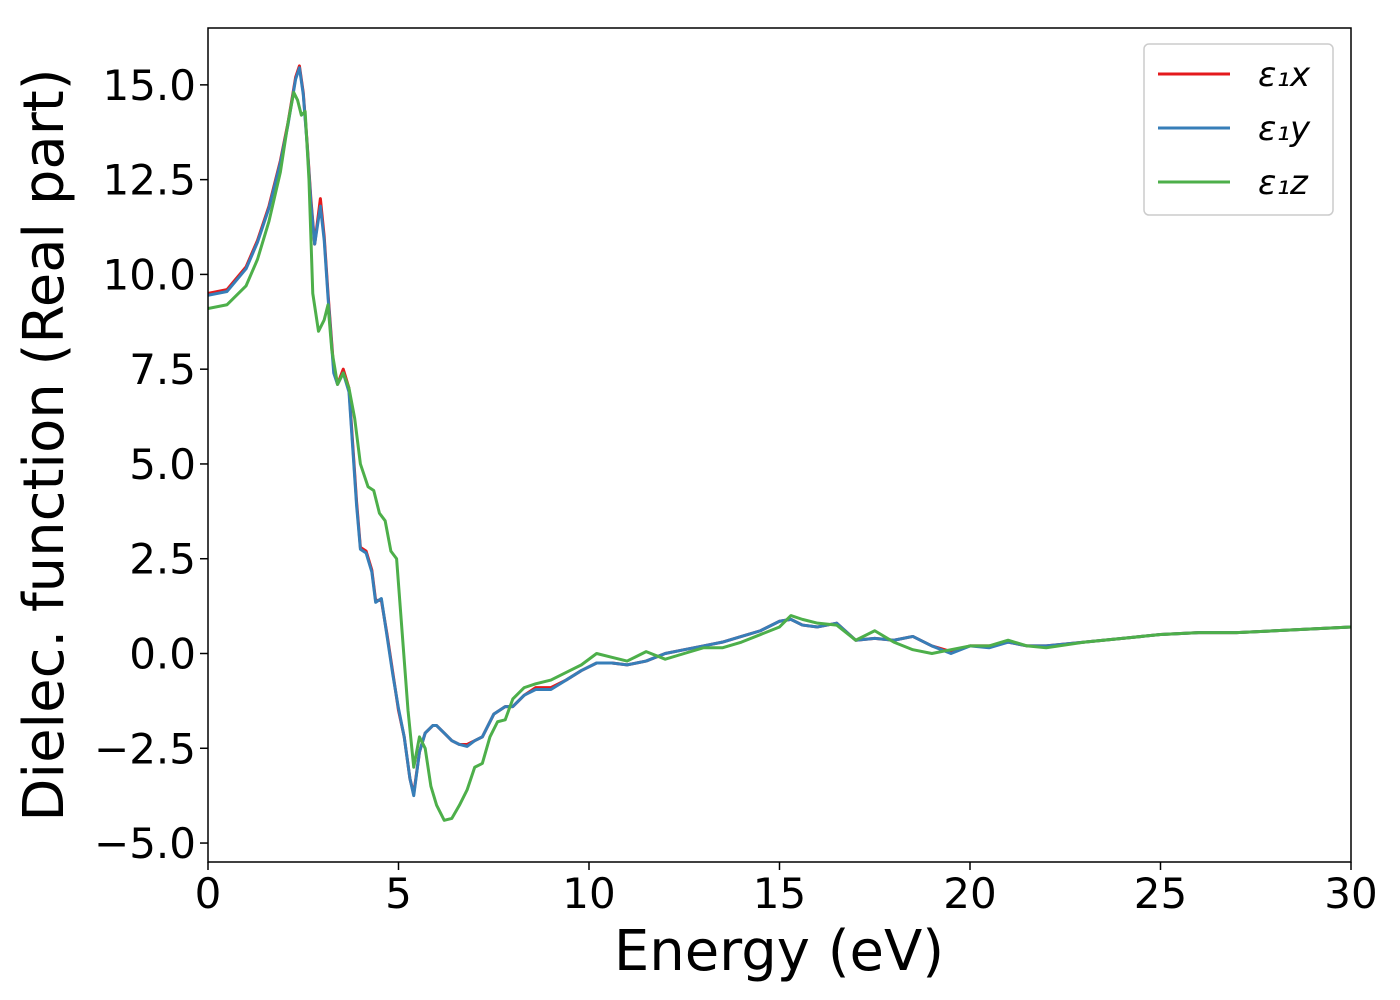 This screenshot has height=1000, width=1400. I want to click on x-tick-label: 20, so click(969, 893).